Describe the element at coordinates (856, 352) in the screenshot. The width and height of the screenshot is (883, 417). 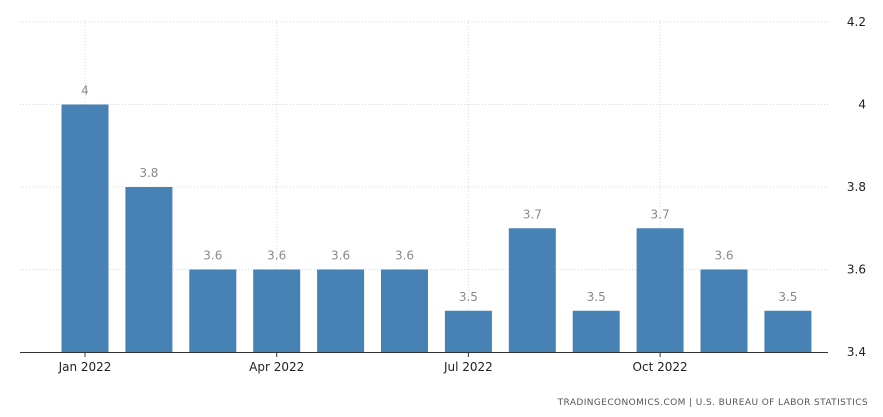
I see `y-tick-label: 3.4` at that location.